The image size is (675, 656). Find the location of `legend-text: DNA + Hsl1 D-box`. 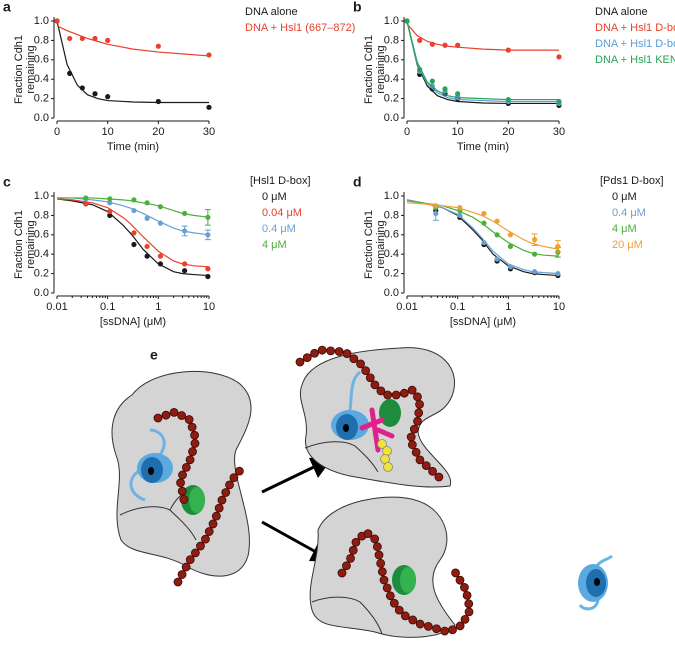

legend-text: DNA + Hsl1 D-box is located at coordinates (635, 28).